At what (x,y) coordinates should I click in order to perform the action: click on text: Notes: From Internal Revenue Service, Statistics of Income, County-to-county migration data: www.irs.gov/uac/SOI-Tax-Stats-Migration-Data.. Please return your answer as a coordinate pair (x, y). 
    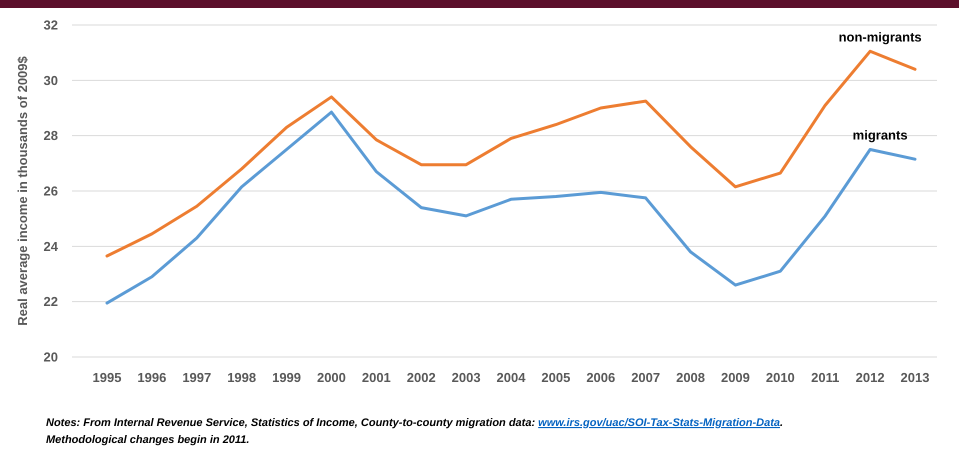
    Looking at the image, I should click on (415, 423).